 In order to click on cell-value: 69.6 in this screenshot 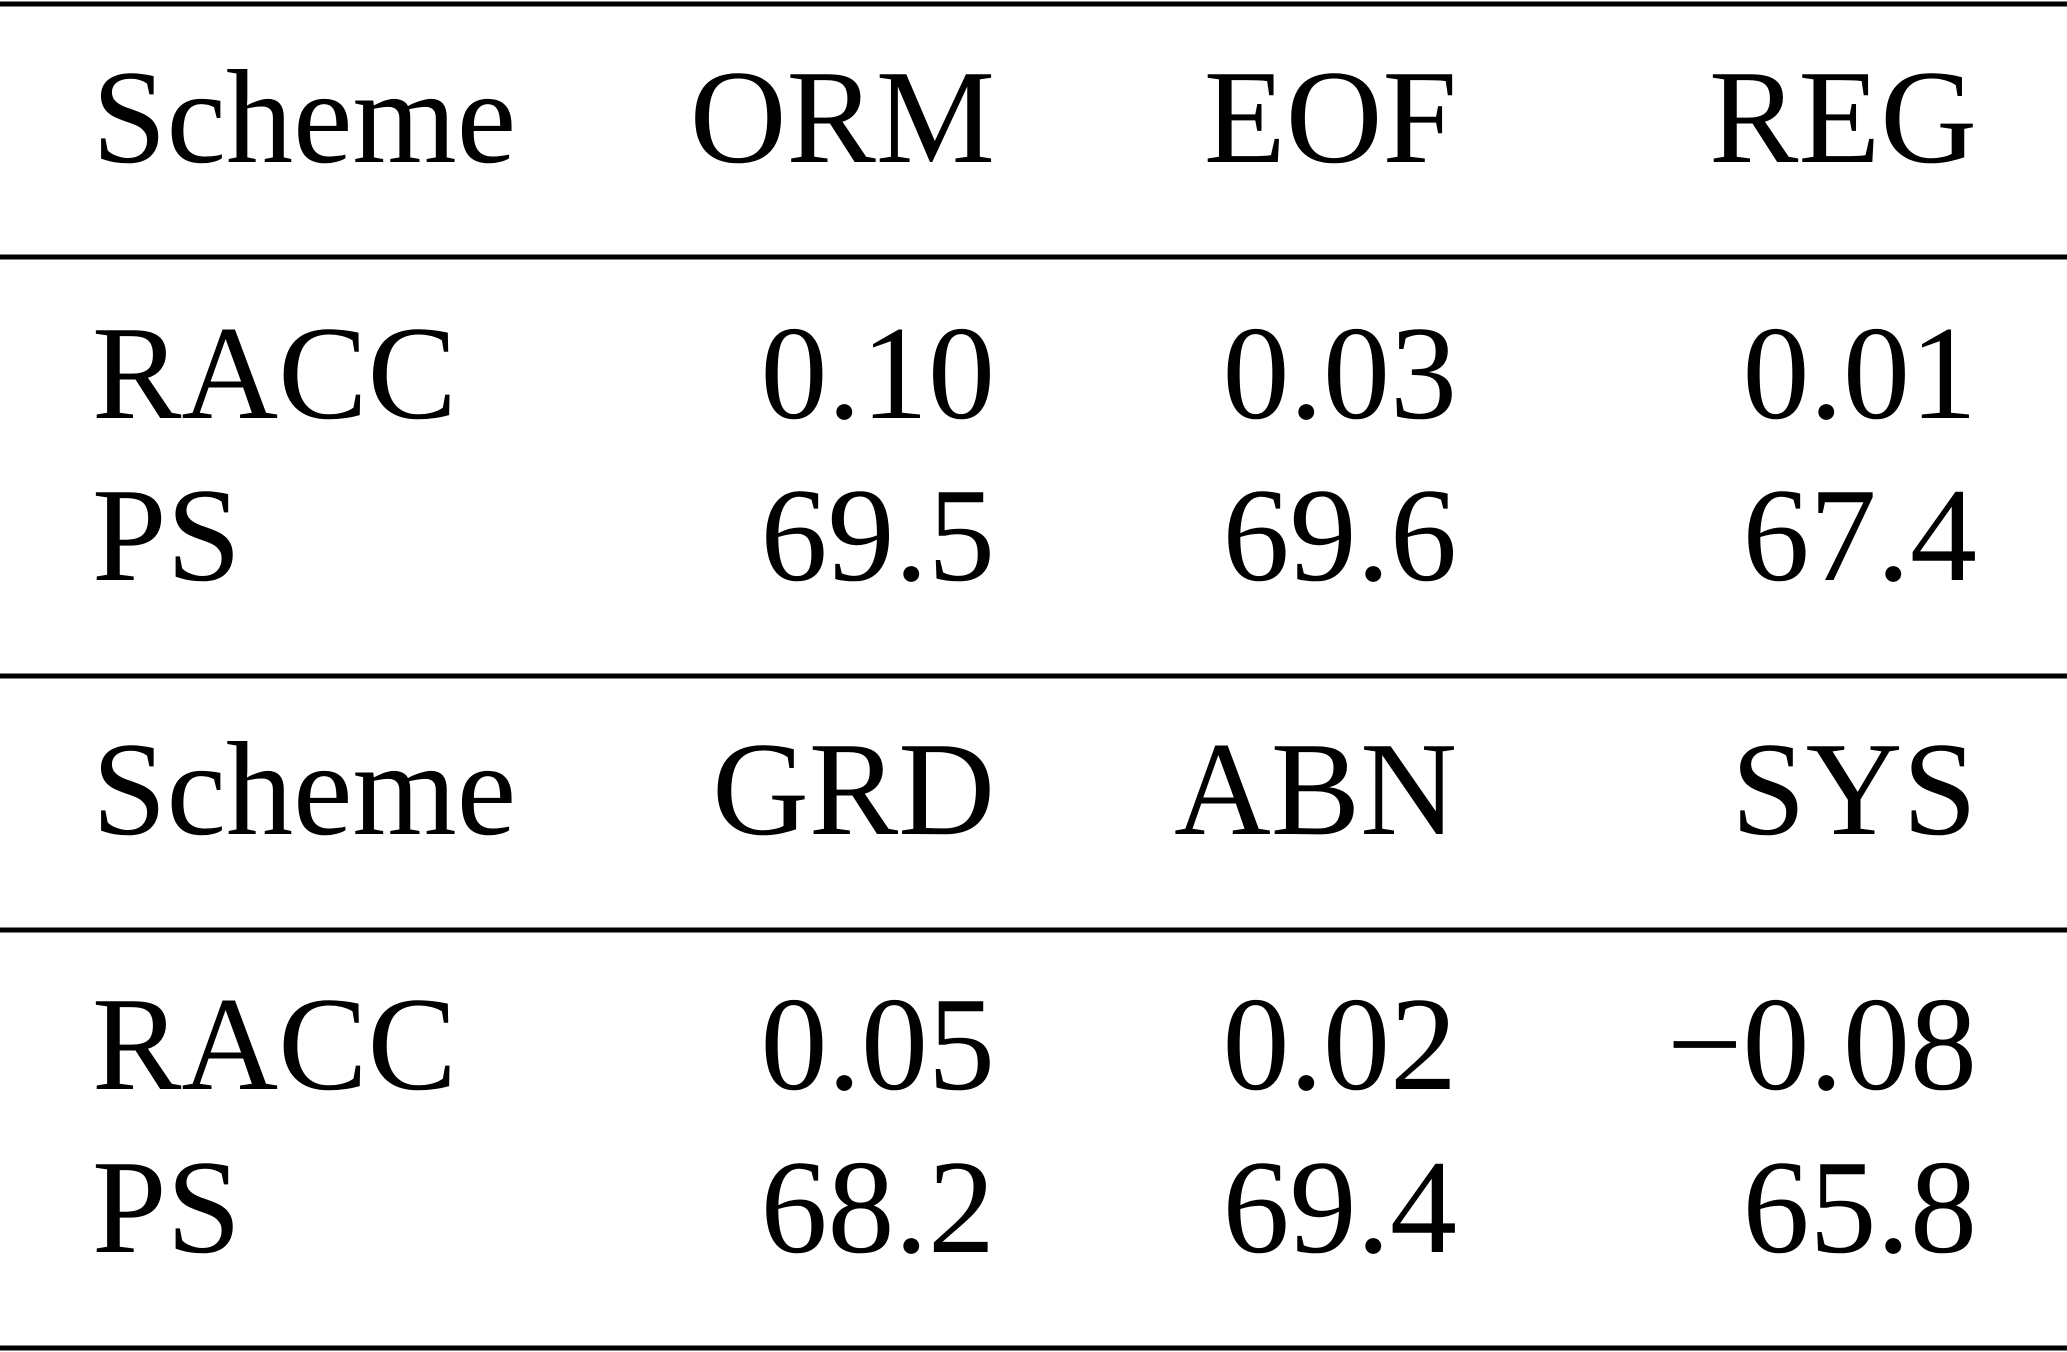, I will do `click(1340, 535)`.